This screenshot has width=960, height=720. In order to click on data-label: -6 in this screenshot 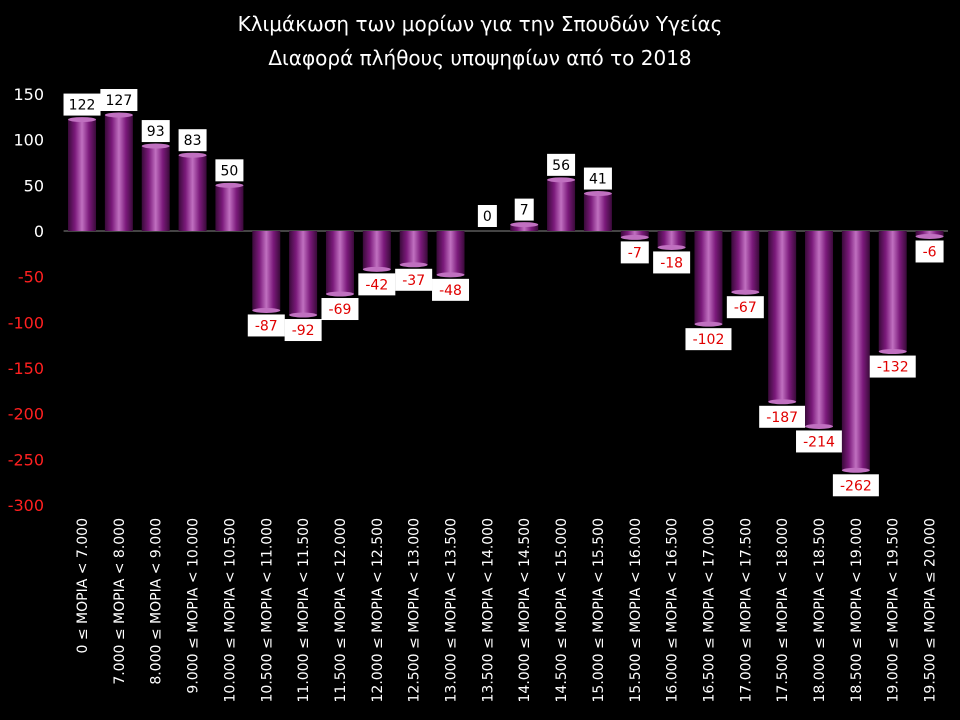, I will do `click(930, 252)`.